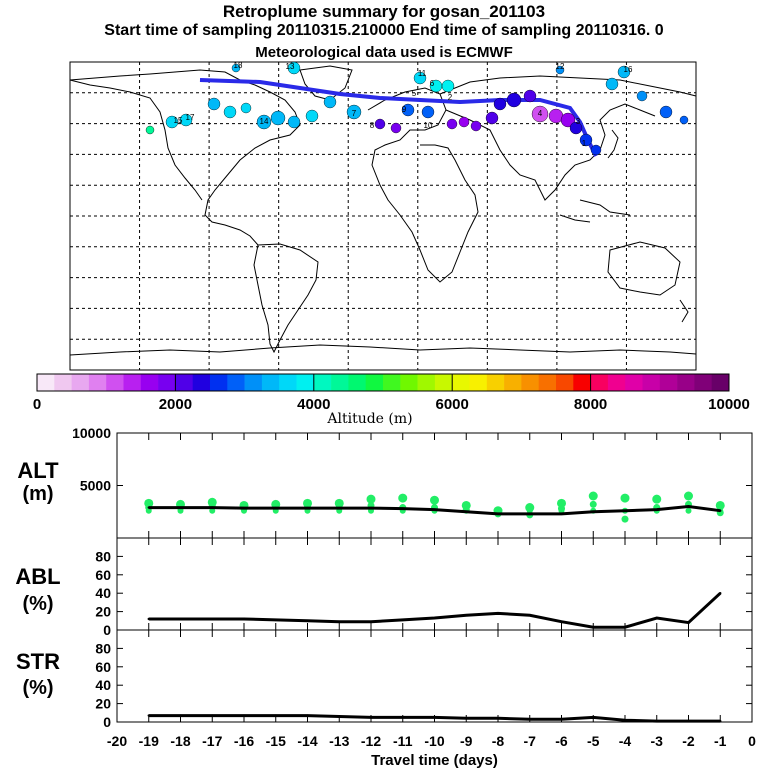 The image size is (768, 768). Describe the element at coordinates (720, 741) in the screenshot. I see `x-tick-label: -1` at that location.